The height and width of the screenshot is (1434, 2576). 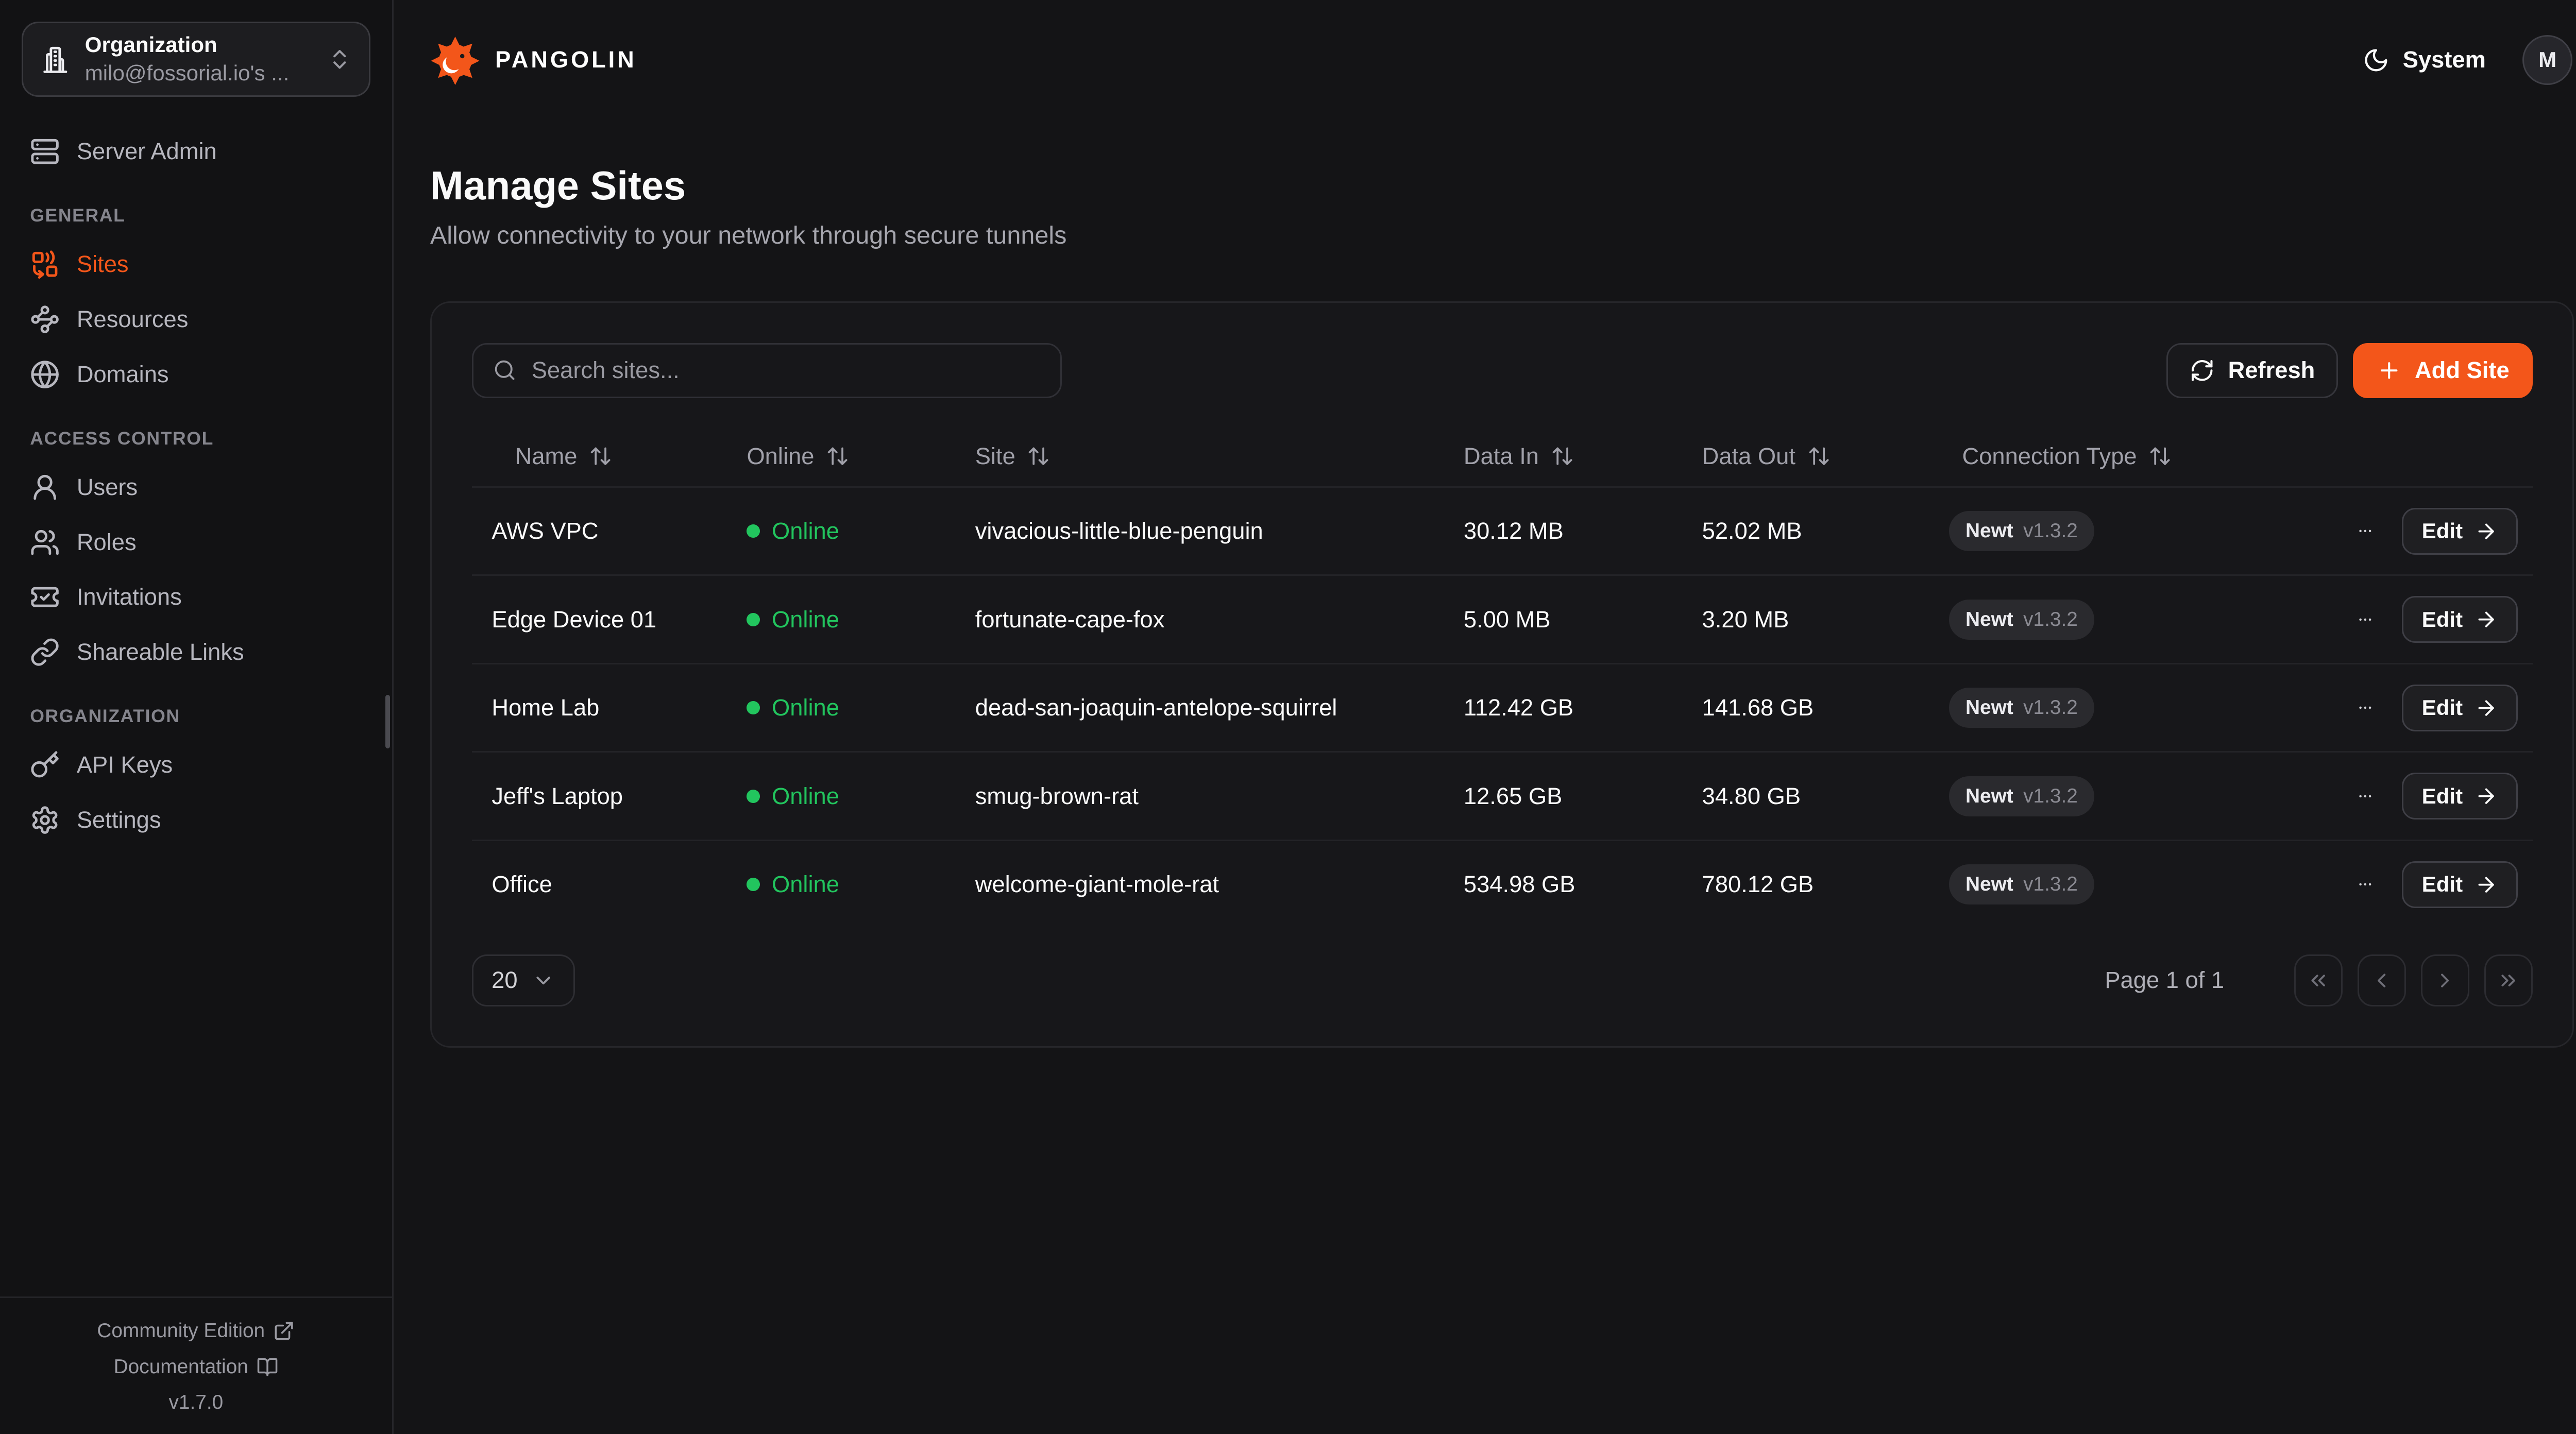 What do you see at coordinates (2444, 59) in the screenshot?
I see `theme-label: System` at bounding box center [2444, 59].